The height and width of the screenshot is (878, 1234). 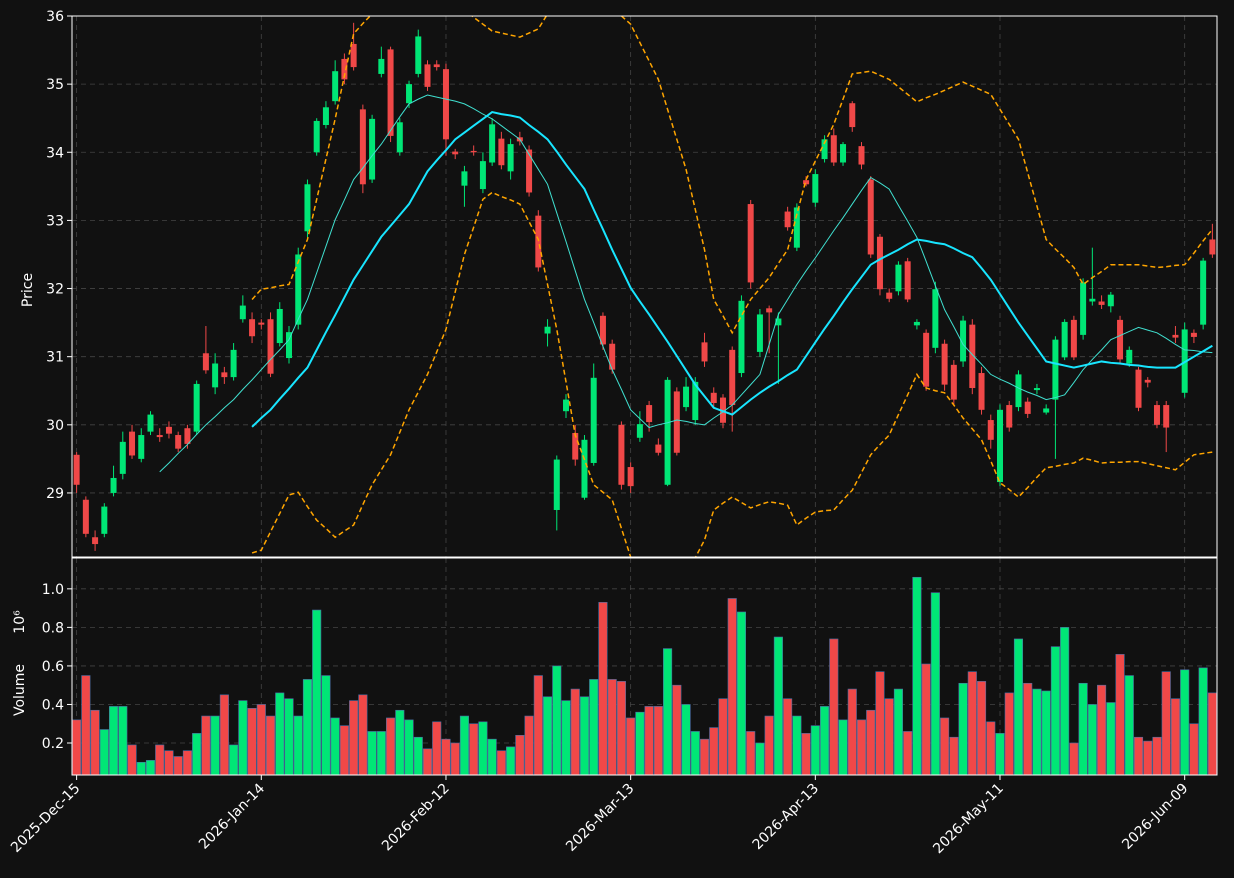 I want to click on y-tick-label: 36, so click(x=55, y=17).